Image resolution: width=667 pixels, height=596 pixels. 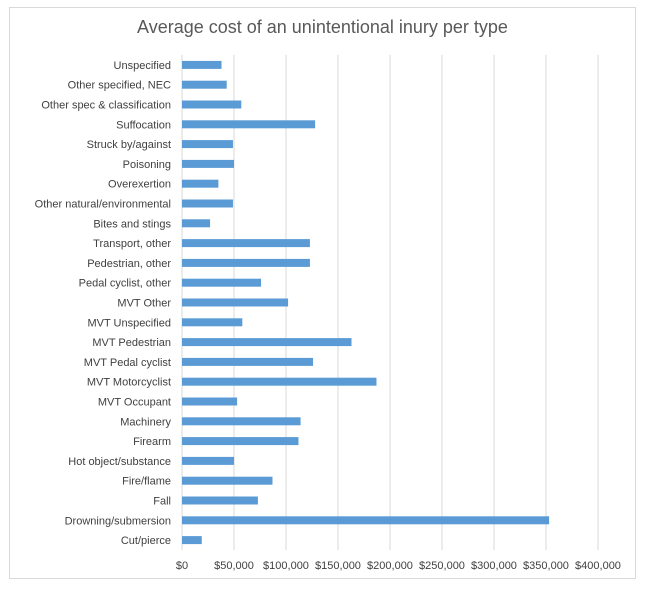 I want to click on category-label: Suffocation, so click(x=143, y=125).